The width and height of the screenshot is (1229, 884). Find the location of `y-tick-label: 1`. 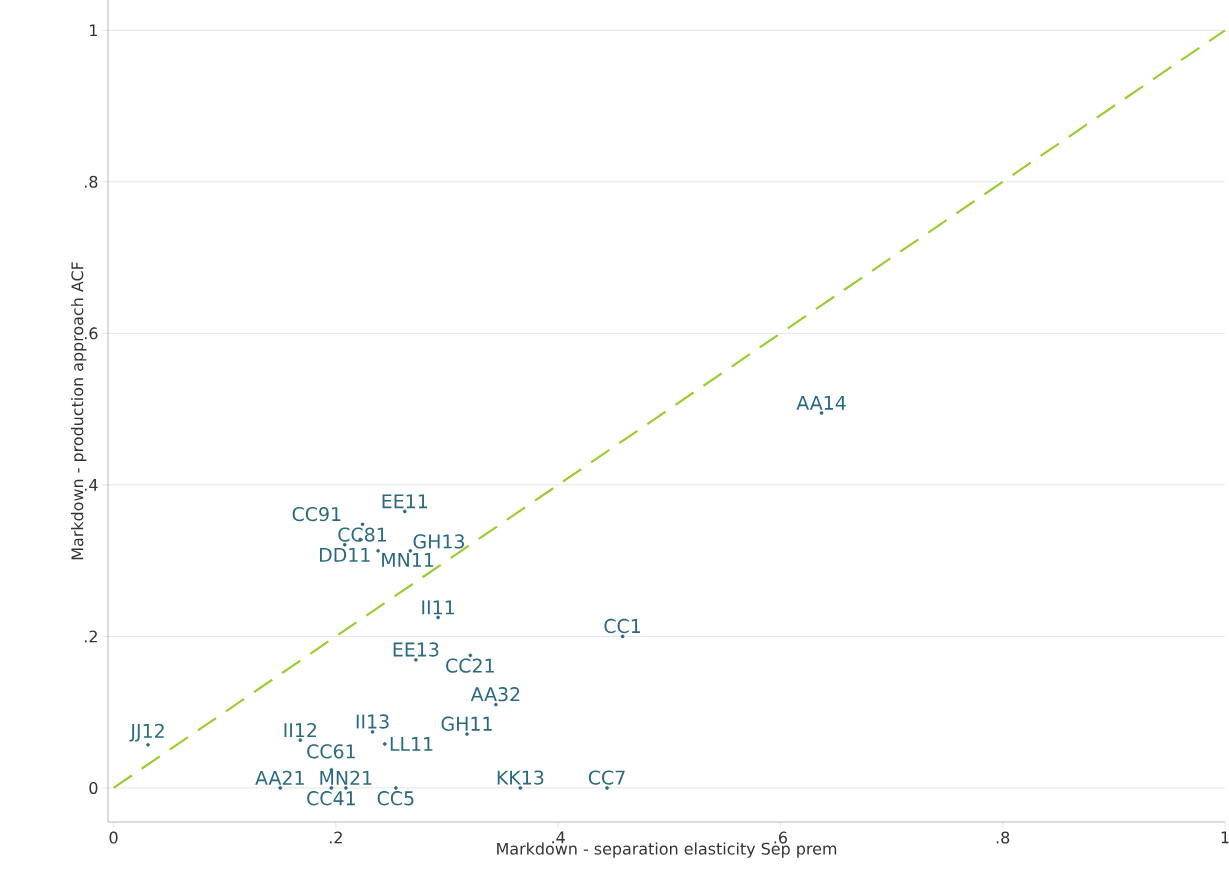

y-tick-label: 1 is located at coordinates (94, 30).